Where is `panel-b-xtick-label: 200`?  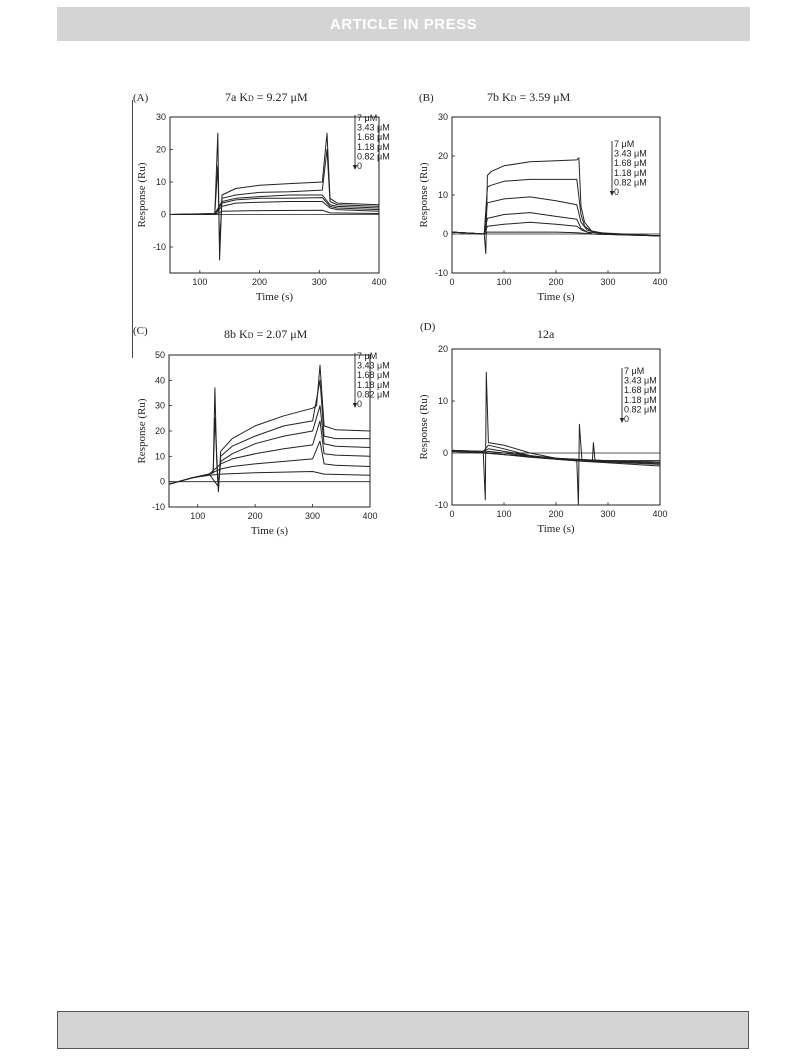 panel-b-xtick-label: 200 is located at coordinates (555, 282).